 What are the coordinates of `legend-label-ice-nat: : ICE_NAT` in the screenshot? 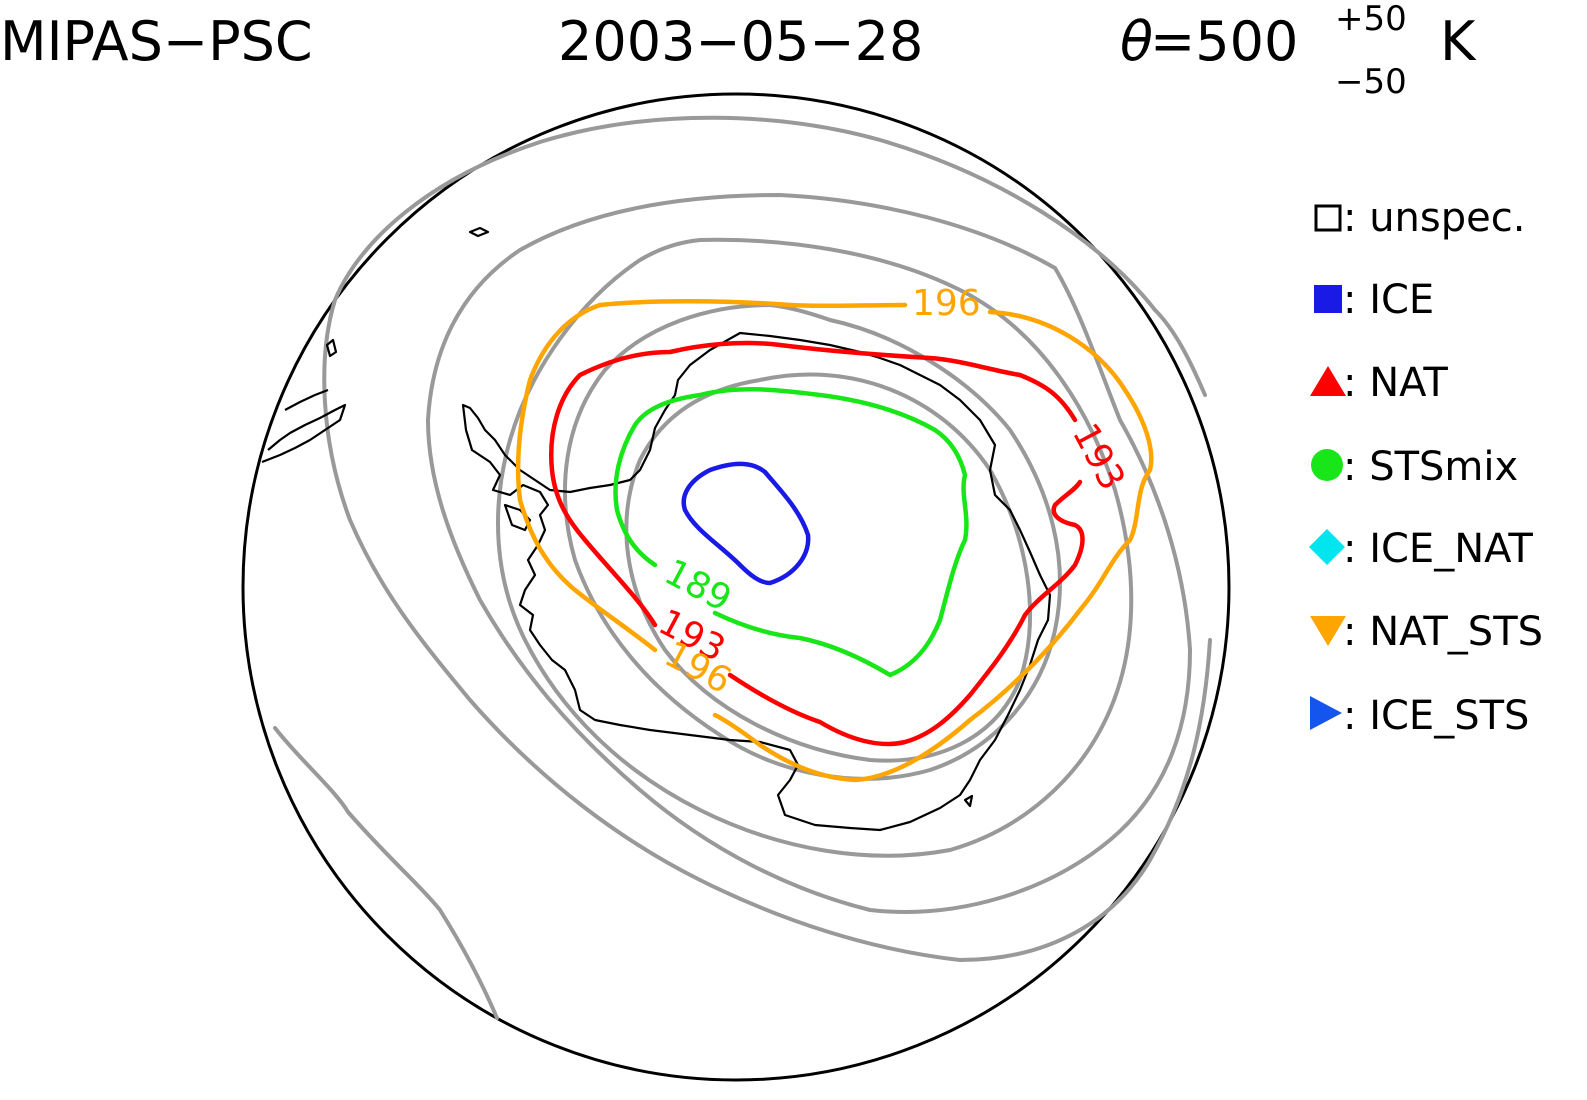 It's located at (1438, 549).